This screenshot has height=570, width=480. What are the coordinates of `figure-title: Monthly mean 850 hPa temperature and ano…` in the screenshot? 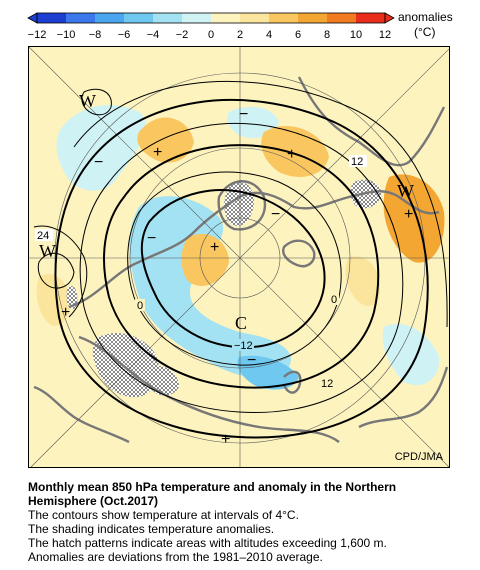 It's located at (212, 494).